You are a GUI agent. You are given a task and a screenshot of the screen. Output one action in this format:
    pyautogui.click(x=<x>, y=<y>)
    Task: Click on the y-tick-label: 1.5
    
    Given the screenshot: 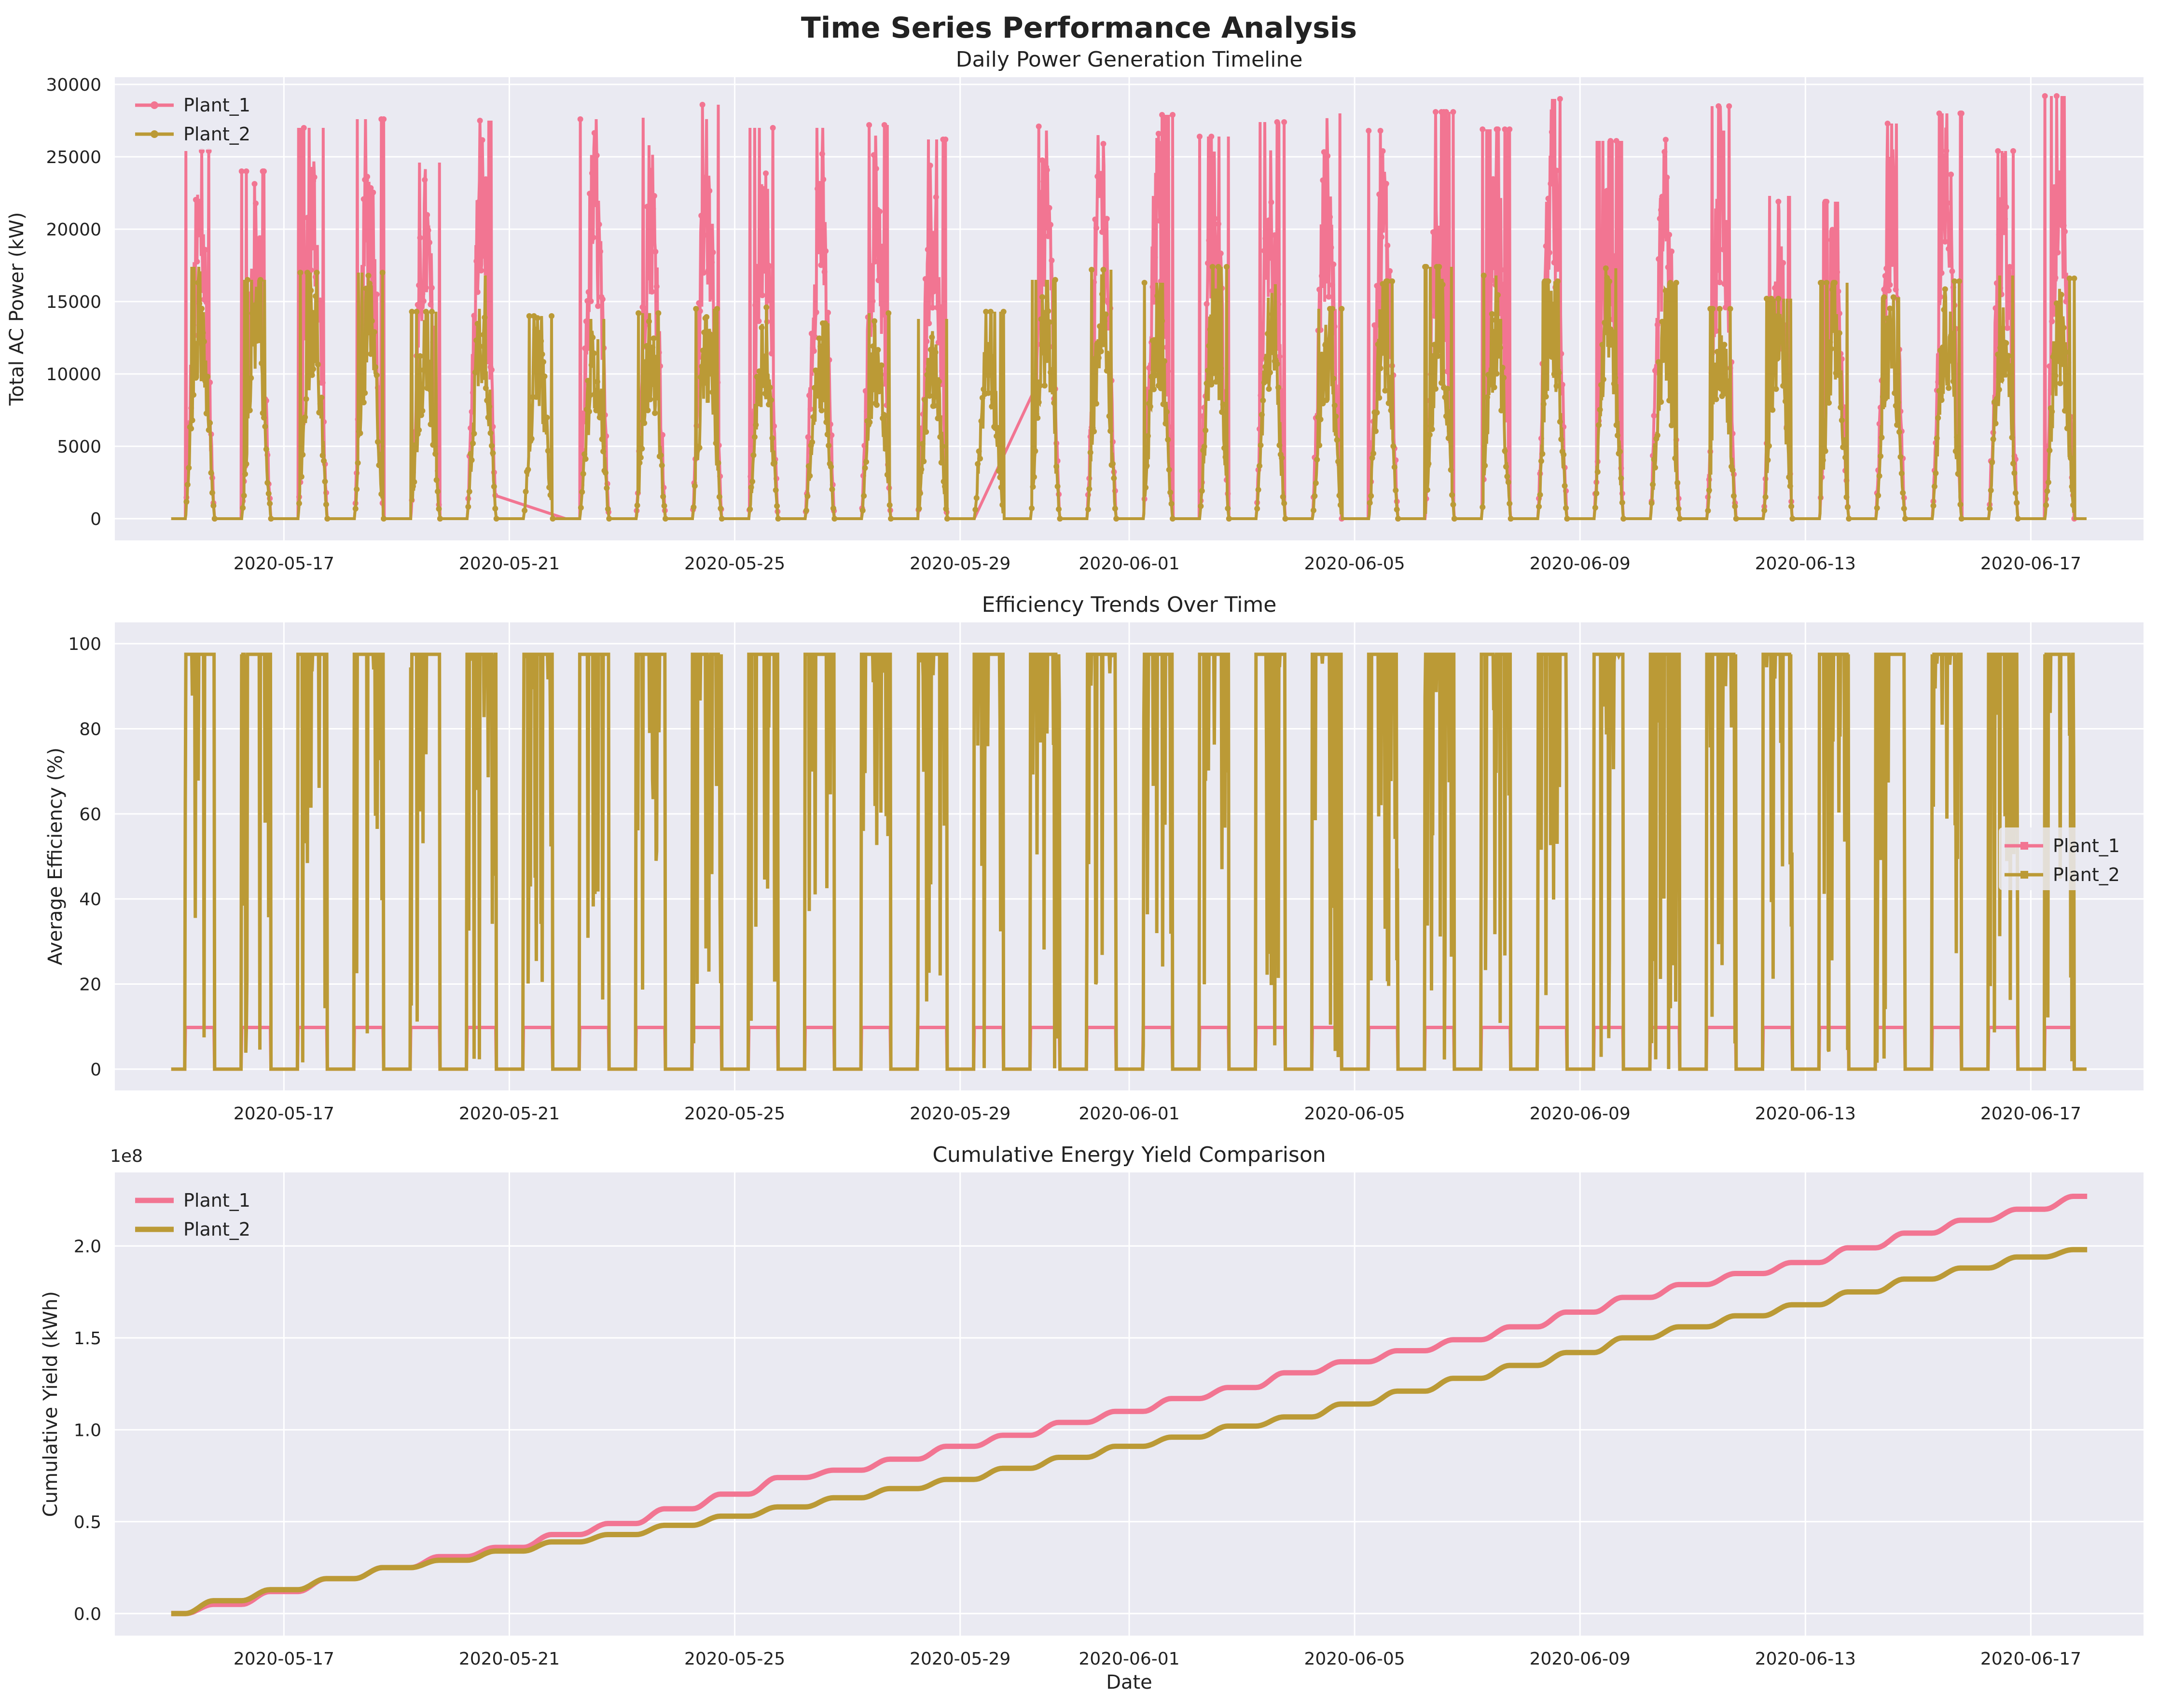 What is the action you would take?
    pyautogui.click(x=88, y=1339)
    